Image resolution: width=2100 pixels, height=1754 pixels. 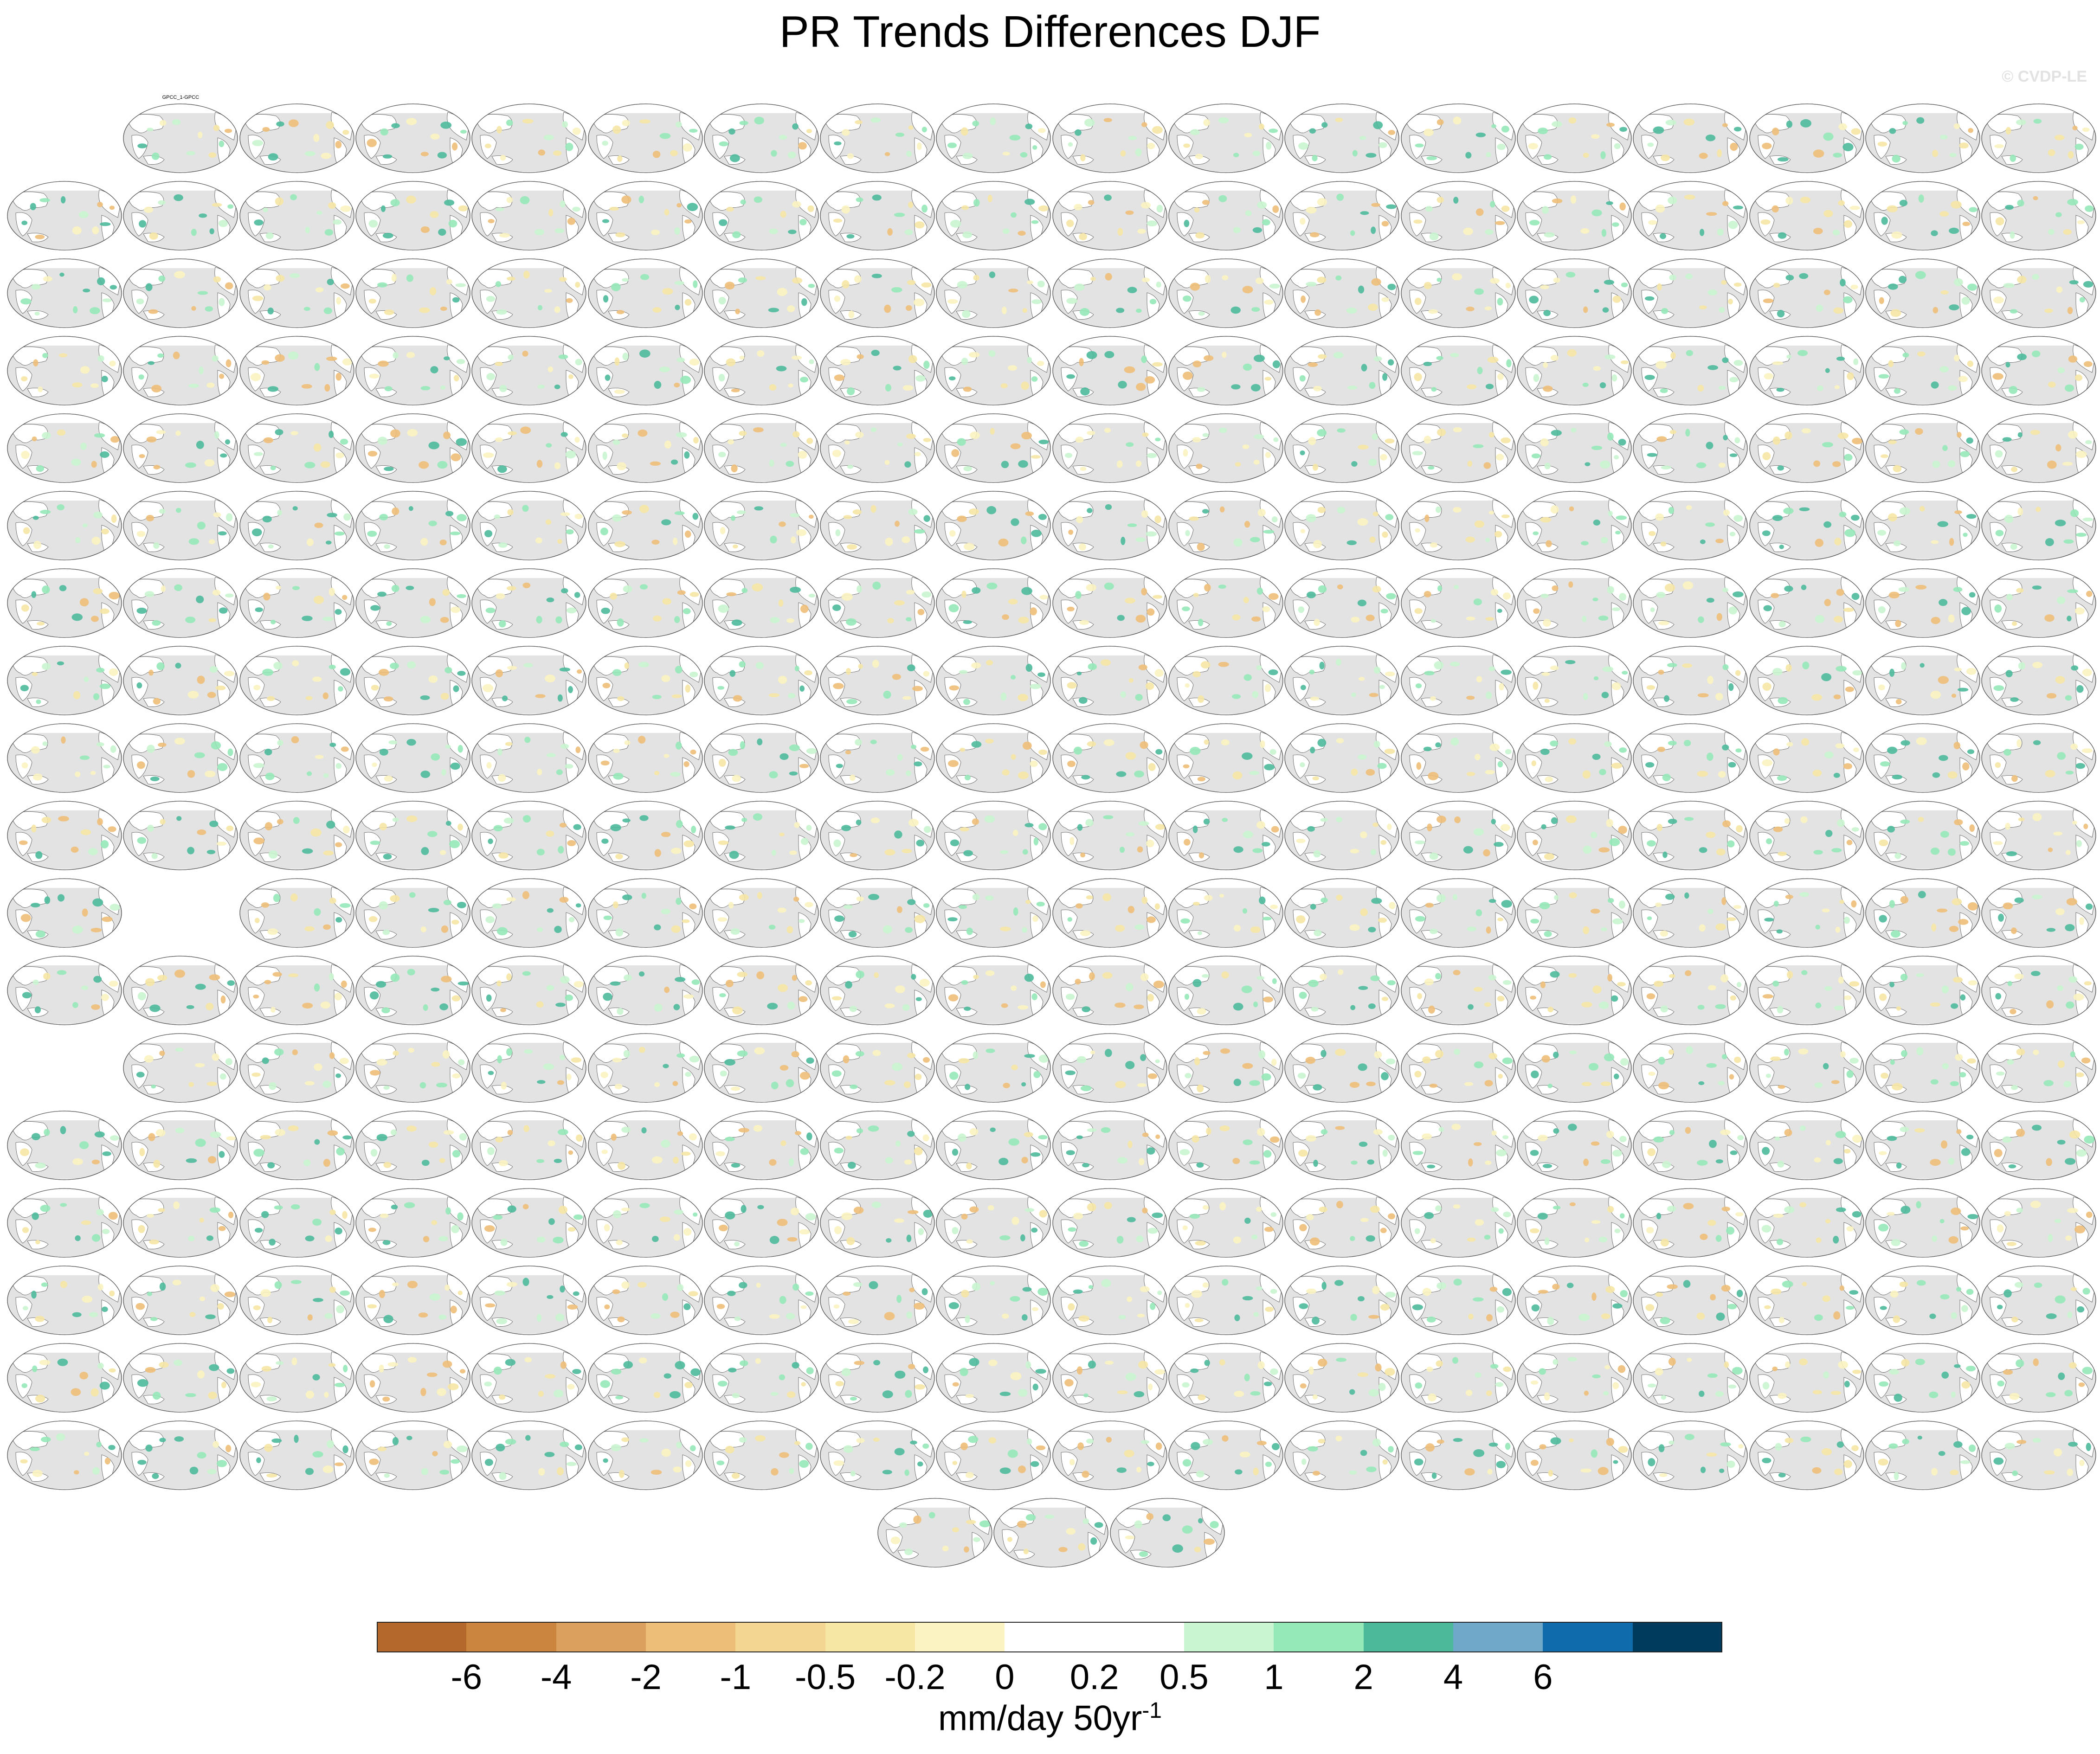 What do you see at coordinates (1049, 1637) in the screenshot?
I see `colorbar` at bounding box center [1049, 1637].